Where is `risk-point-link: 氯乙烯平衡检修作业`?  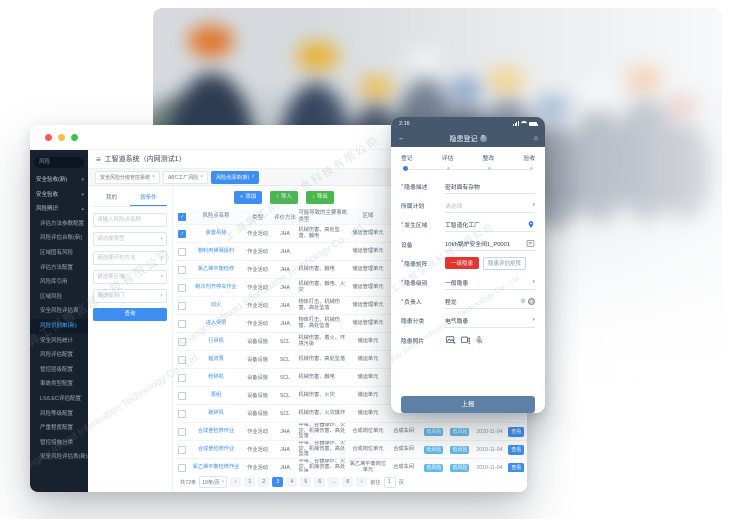 risk-point-link: 氯乙烯平衡检修作业 is located at coordinates (216, 466).